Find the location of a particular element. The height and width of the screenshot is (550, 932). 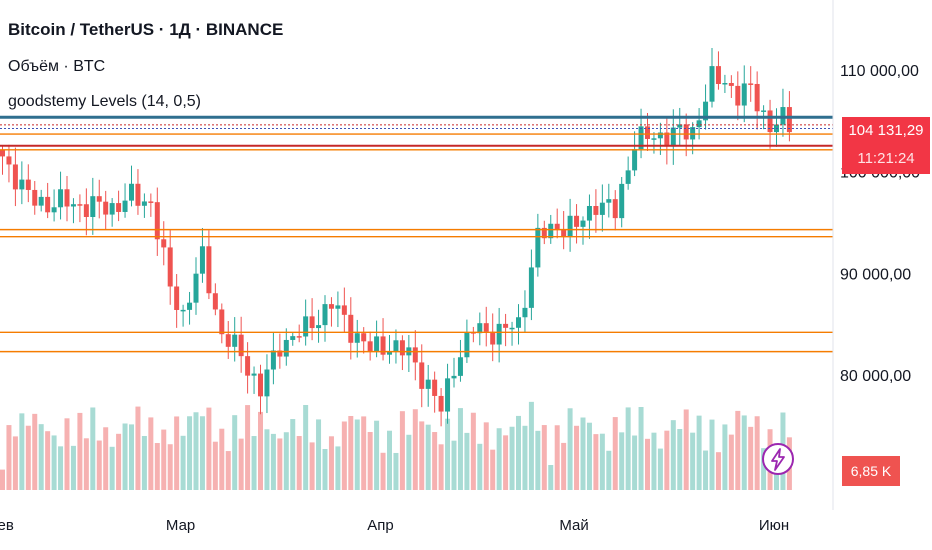

bar-countdown: 11:21:24 is located at coordinates (886, 159).